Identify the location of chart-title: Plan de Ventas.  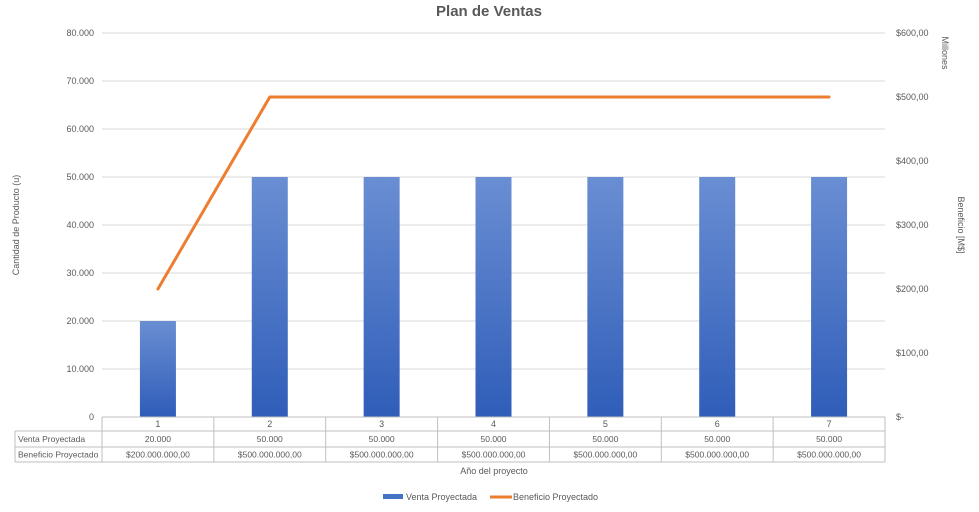
(489, 11).